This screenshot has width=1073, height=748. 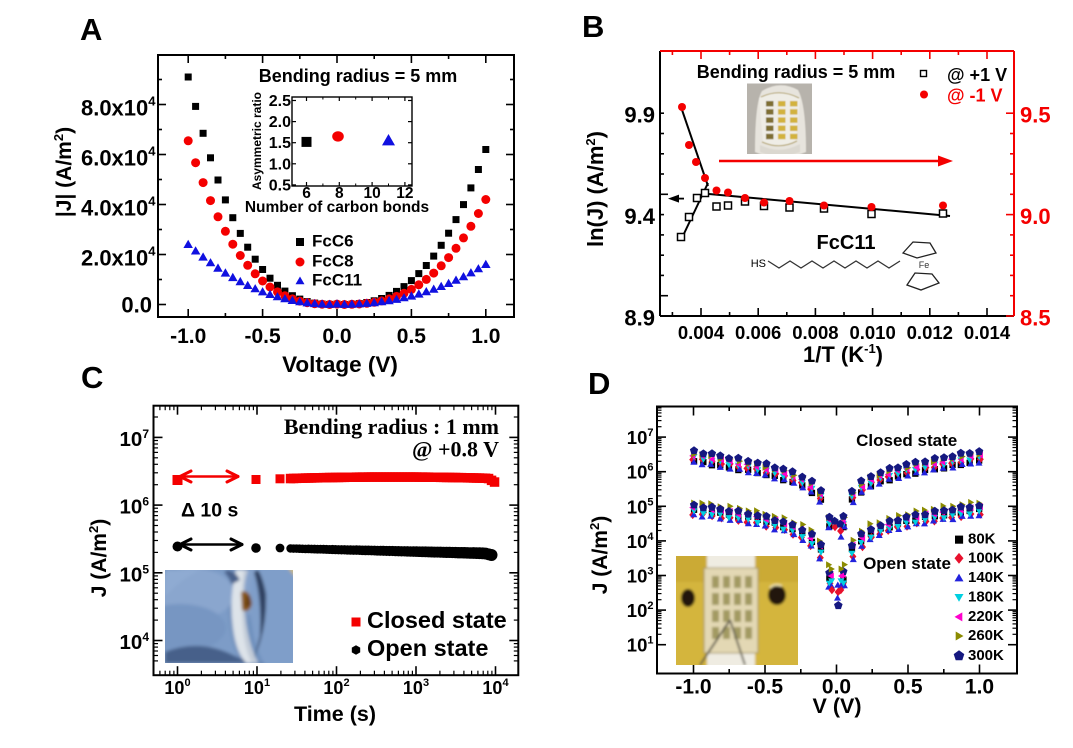 I want to click on svg-text: Number of carbon bonds, so click(x=337, y=207).